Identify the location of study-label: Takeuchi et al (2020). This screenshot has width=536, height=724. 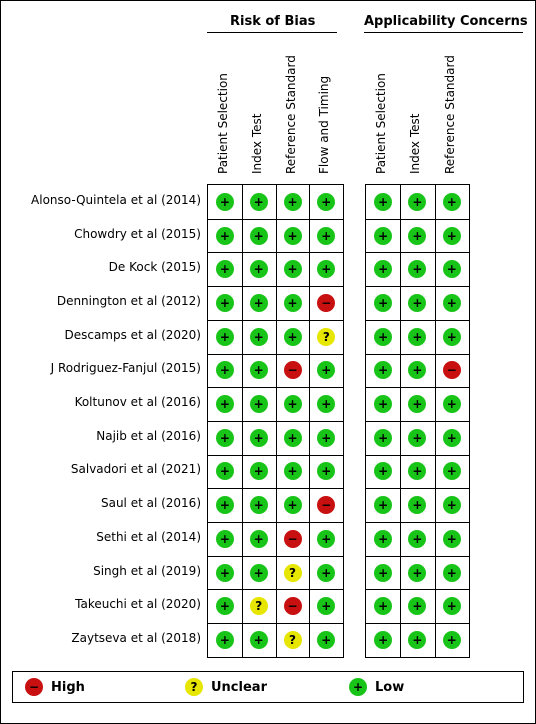
(138, 604).